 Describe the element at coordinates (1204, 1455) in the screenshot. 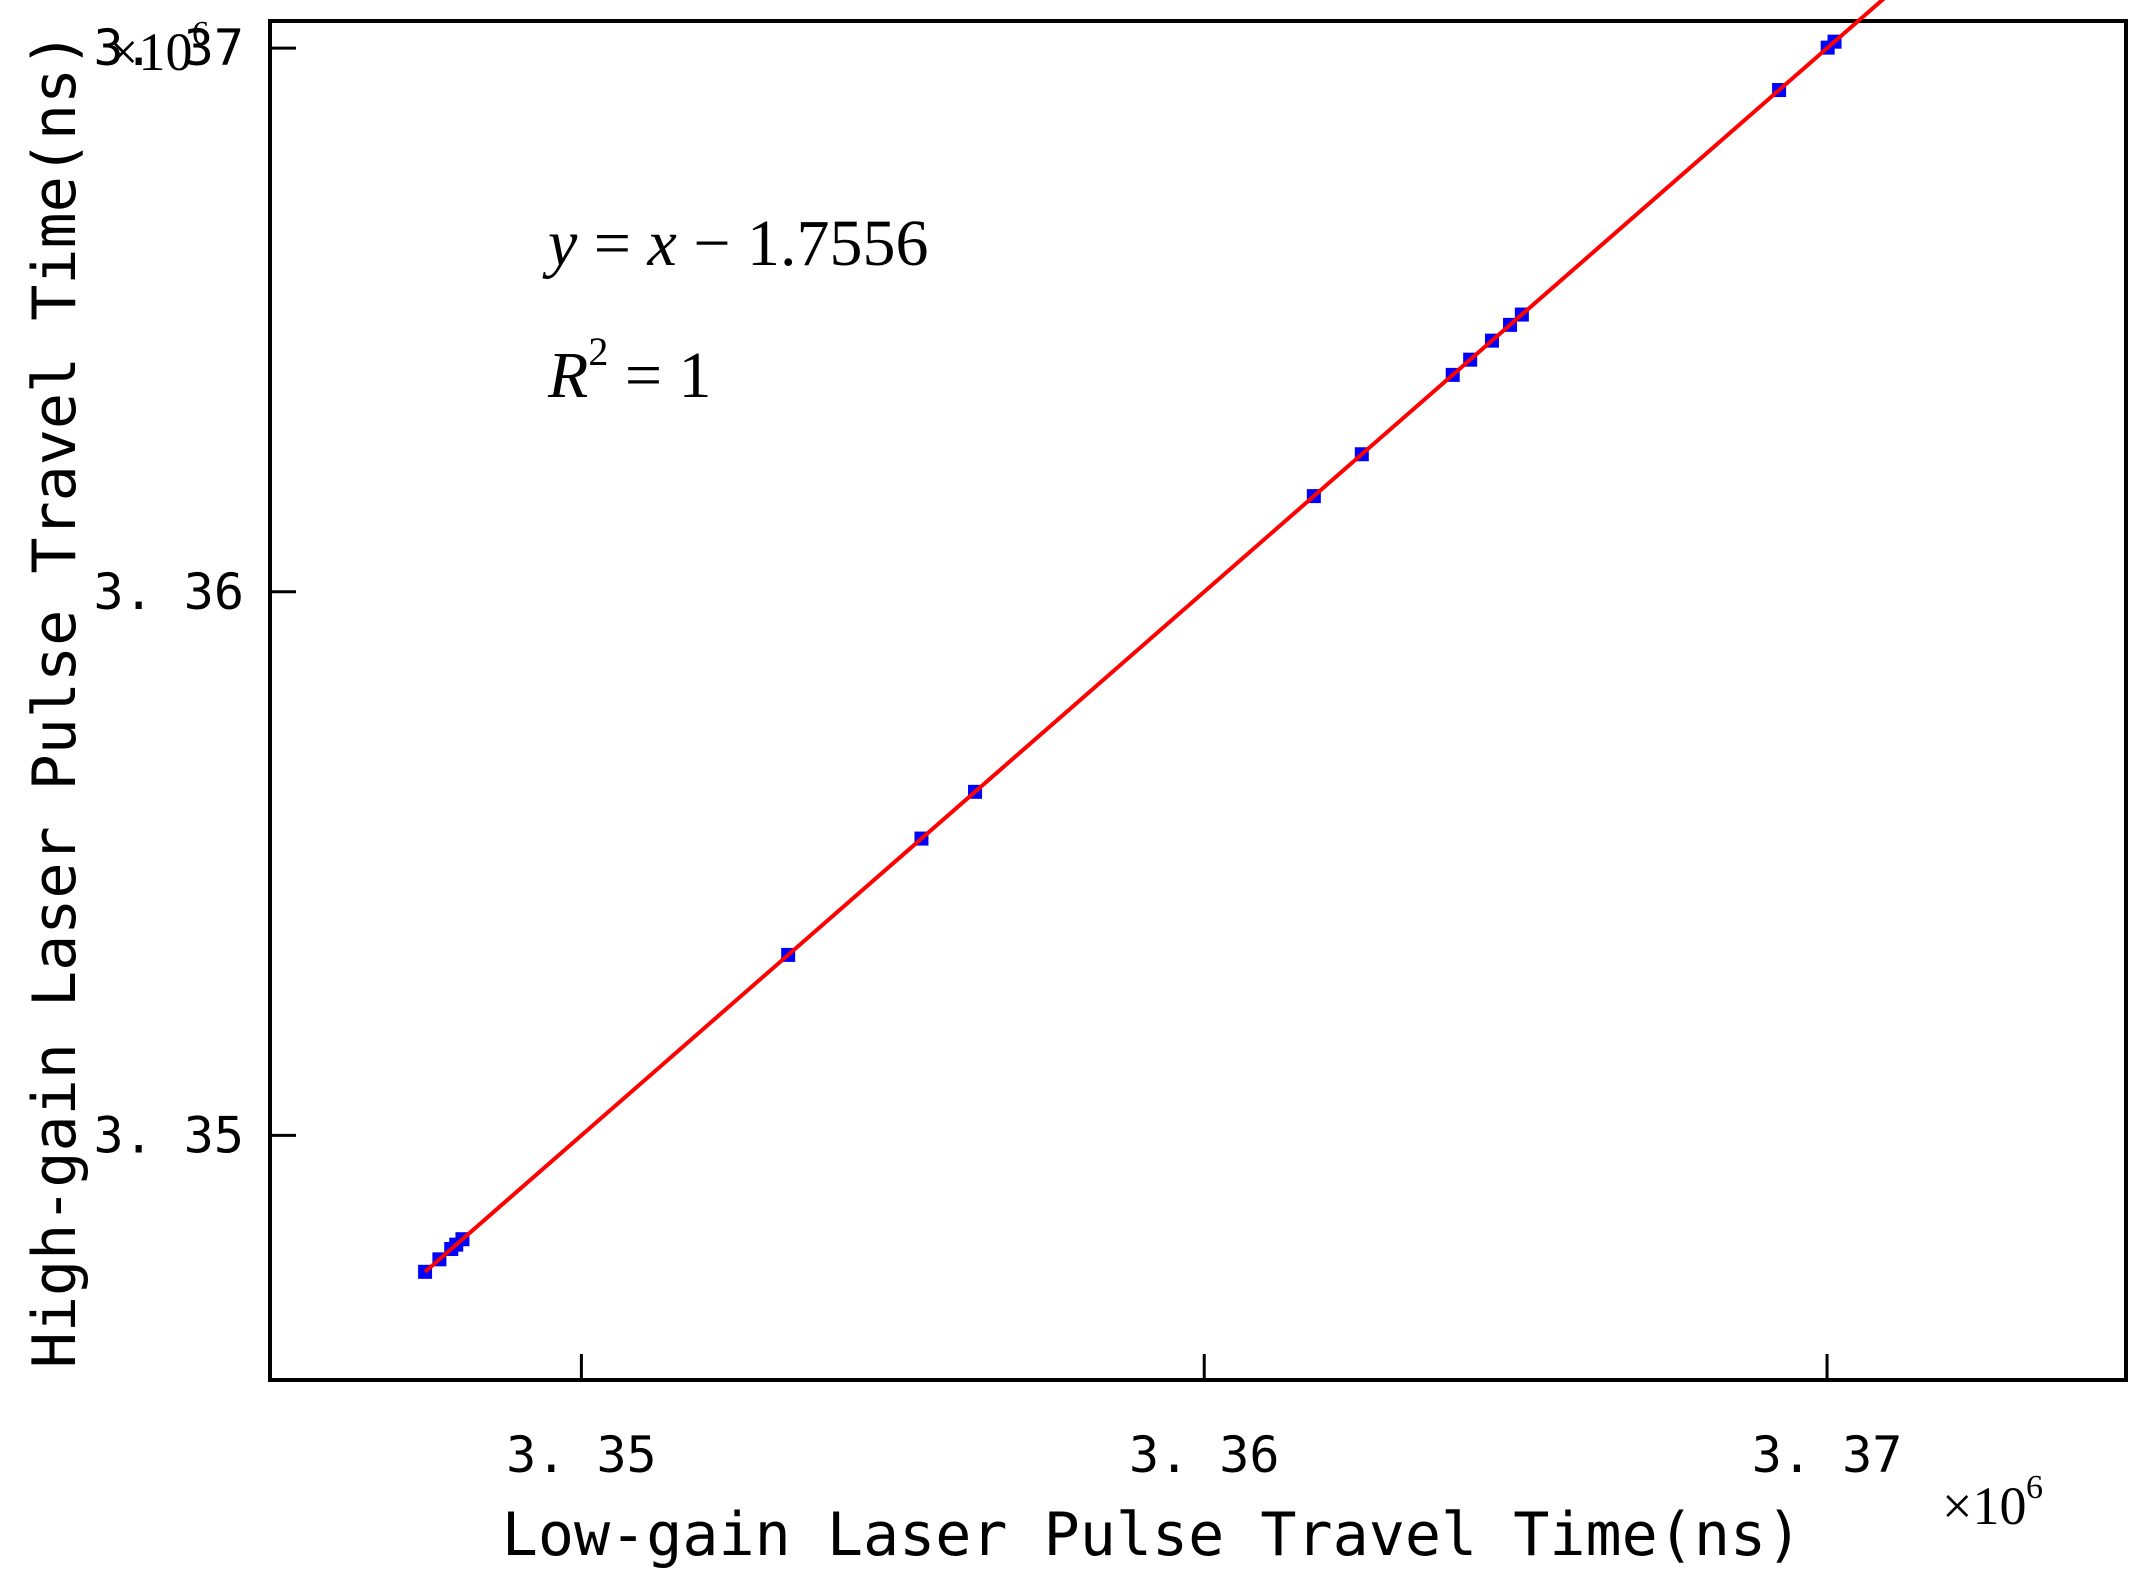

I see `x-tick-label: 3. 36` at that location.